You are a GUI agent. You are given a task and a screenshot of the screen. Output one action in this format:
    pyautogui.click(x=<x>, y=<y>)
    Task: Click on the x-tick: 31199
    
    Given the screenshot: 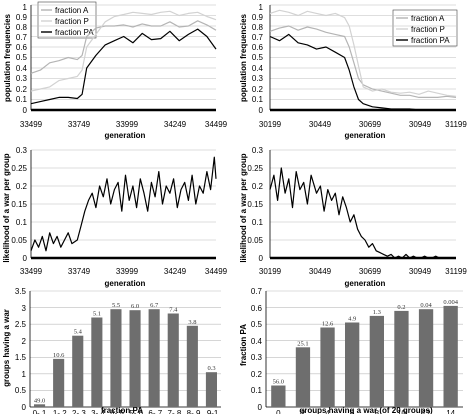 What is the action you would take?
    pyautogui.click(x=456, y=124)
    